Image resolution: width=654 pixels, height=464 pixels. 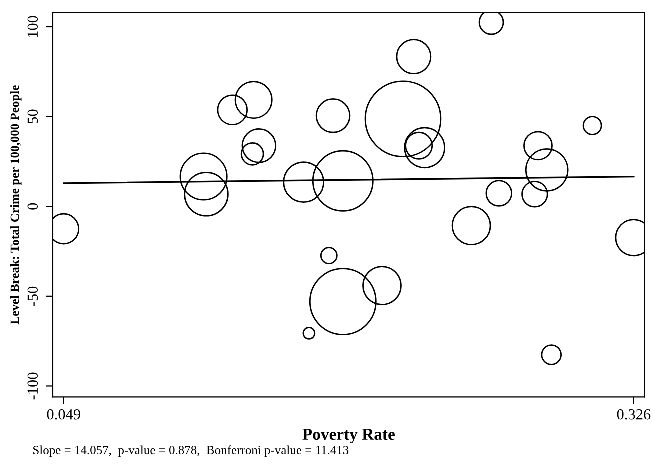 What do you see at coordinates (33, 296) in the screenshot?
I see `y-tick-label: -50` at bounding box center [33, 296].